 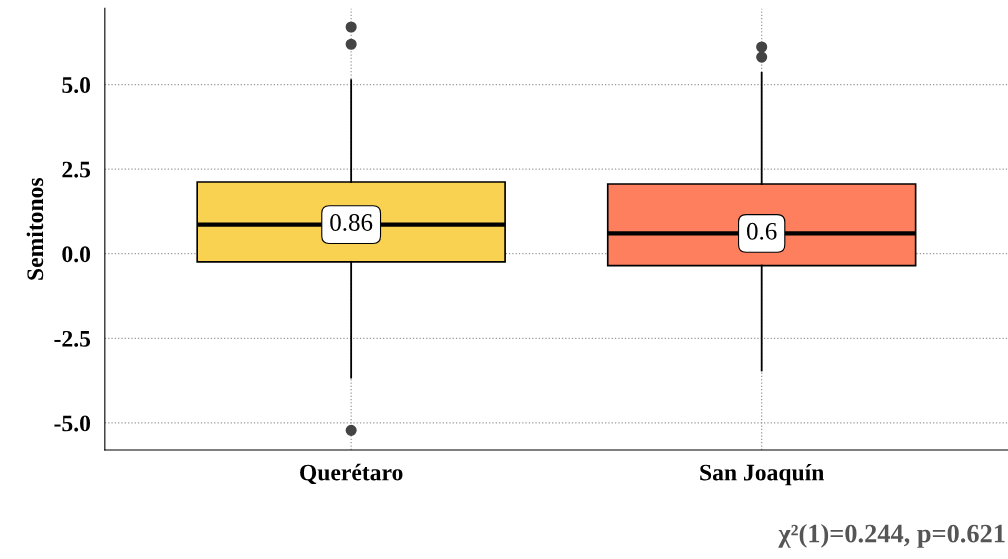 I want to click on y-axis-title: Semitonos, so click(x=35, y=228).